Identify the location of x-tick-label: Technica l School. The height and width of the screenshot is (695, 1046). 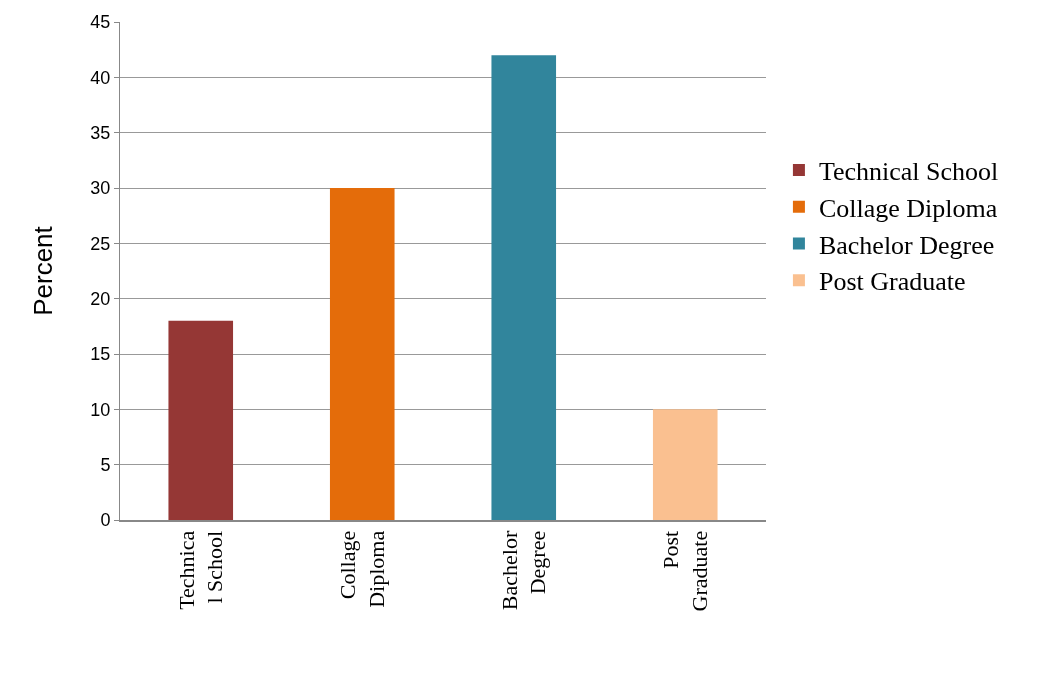
(200, 570).